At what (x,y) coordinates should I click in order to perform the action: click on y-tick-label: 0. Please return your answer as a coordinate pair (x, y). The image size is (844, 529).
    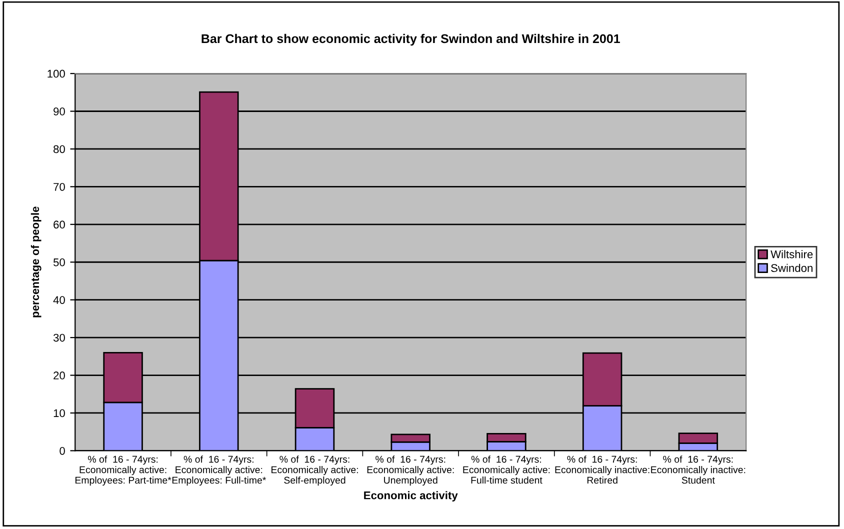
    Looking at the image, I should click on (62, 450).